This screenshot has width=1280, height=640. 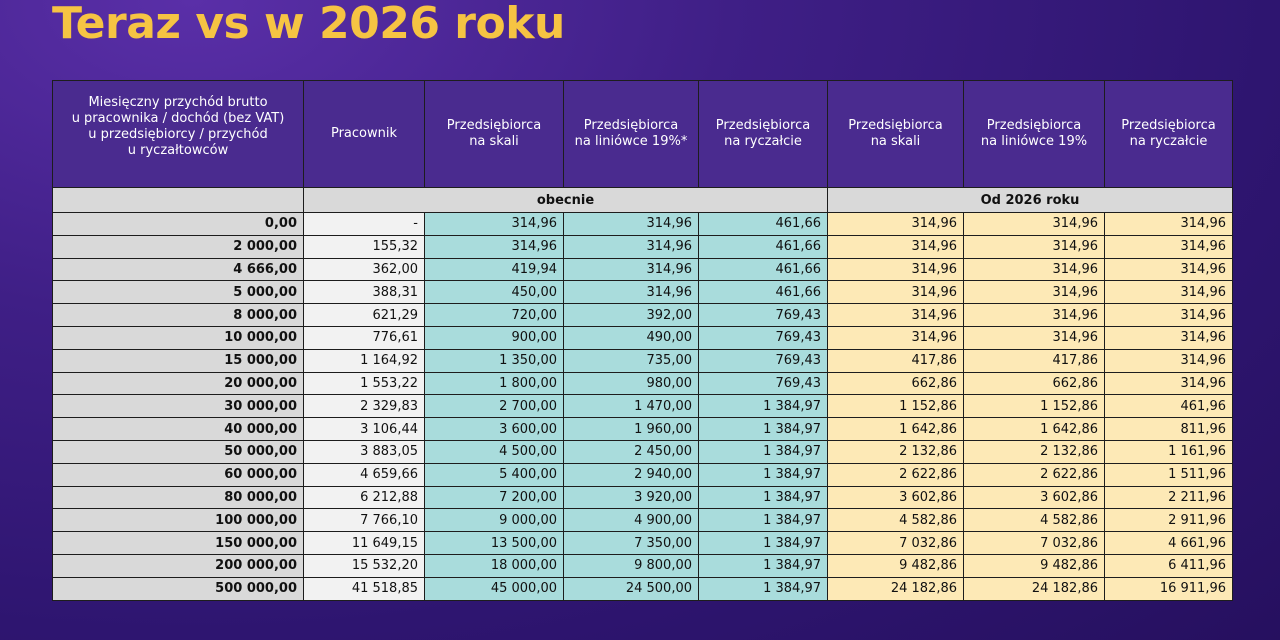 What do you see at coordinates (631, 383) in the screenshot?
I see `cell-now-flat: 980,00` at bounding box center [631, 383].